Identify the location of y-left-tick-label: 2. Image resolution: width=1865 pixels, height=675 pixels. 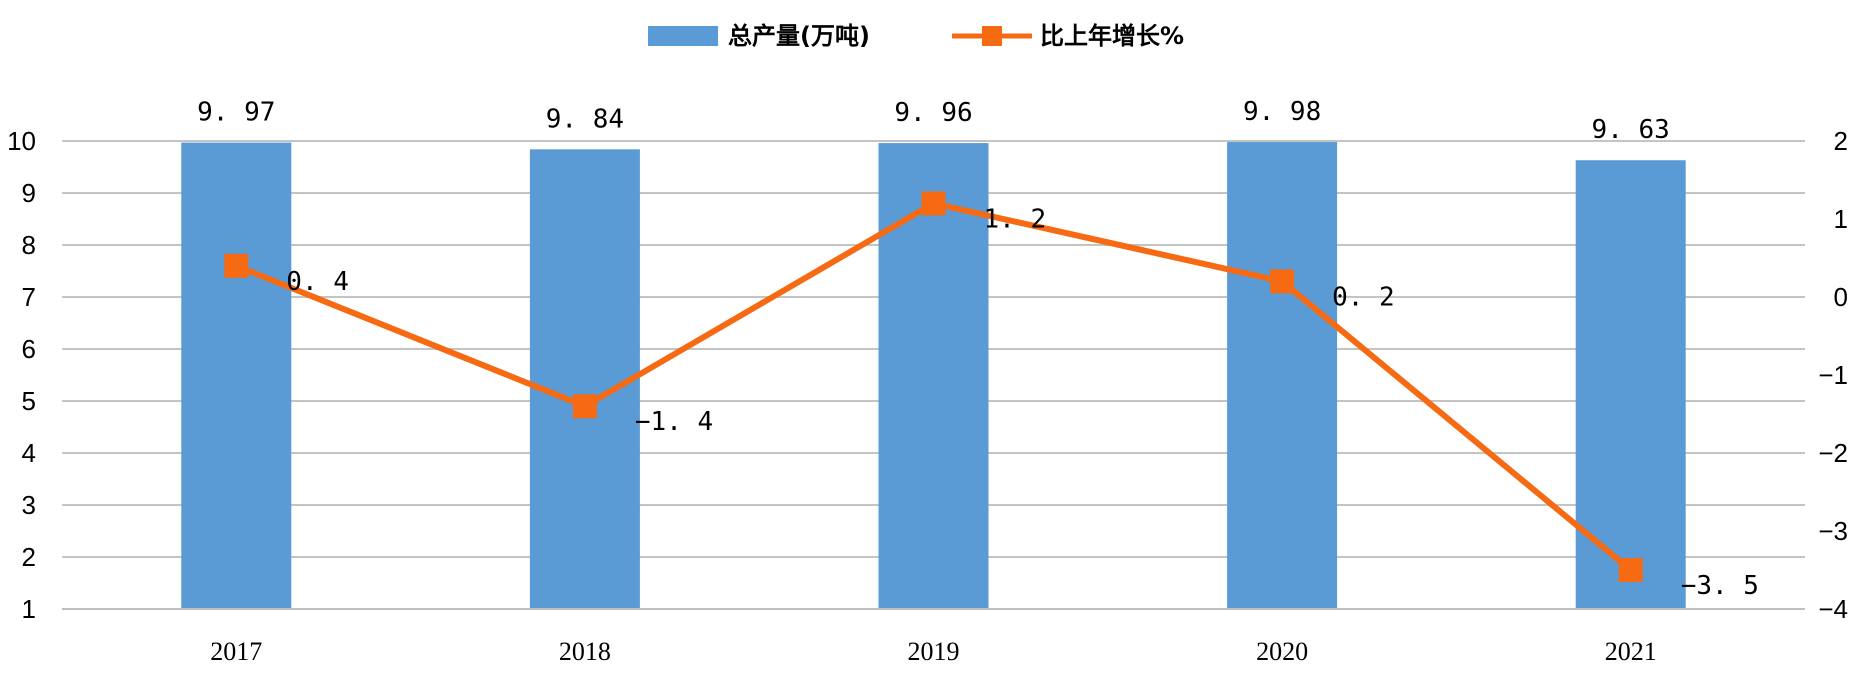
(29, 557).